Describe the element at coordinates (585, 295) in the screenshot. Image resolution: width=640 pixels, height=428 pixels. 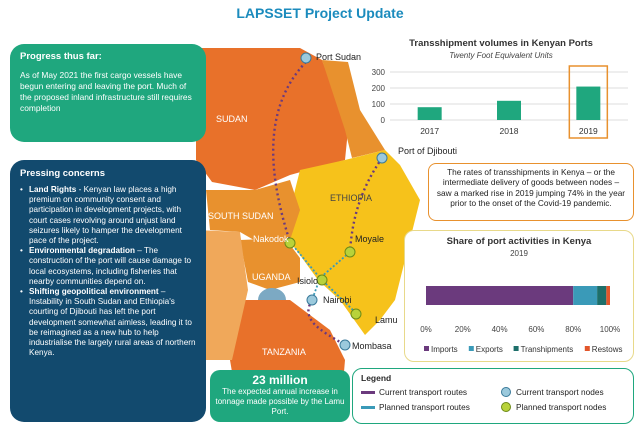
I see `segment-exports` at that location.